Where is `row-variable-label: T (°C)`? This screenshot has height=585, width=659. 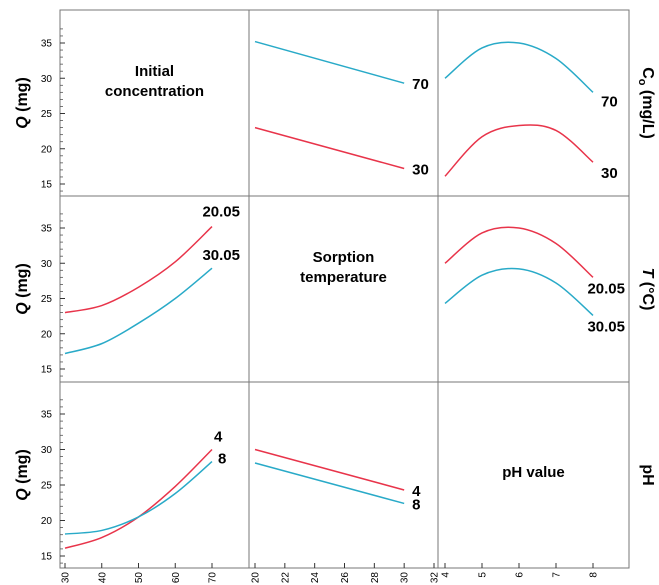
row-variable-label: T (°C) is located at coordinates (647, 289).